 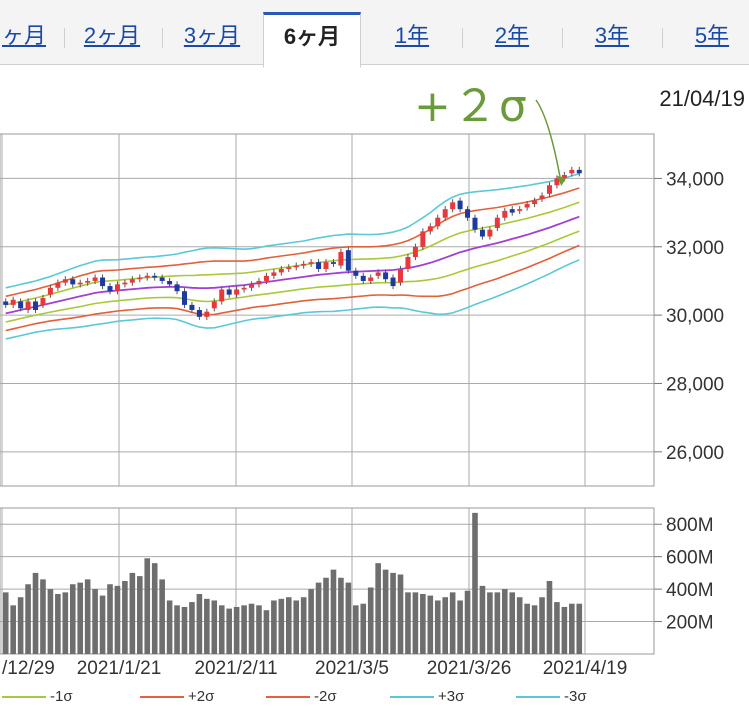 I want to click on price-tick-label: 26,000, so click(x=695, y=453).